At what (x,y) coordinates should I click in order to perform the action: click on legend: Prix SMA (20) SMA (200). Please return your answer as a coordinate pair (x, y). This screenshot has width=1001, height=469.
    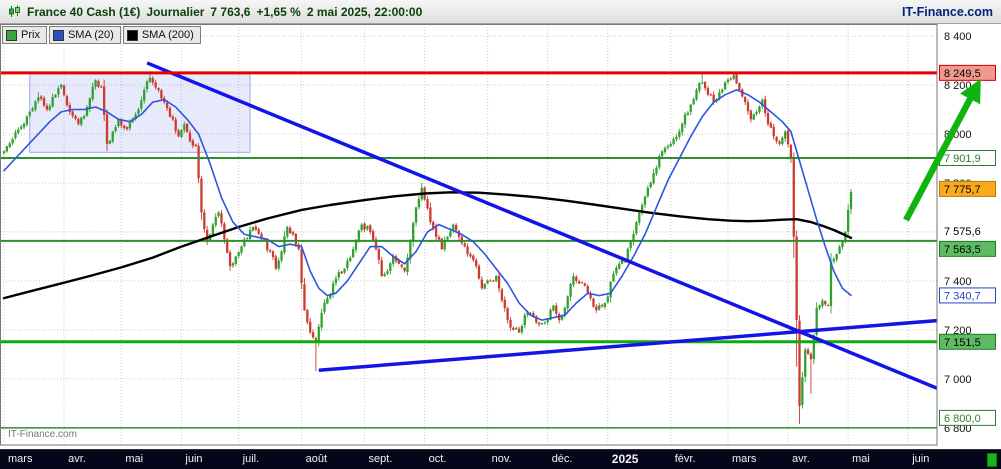
    Looking at the image, I should click on (101, 35).